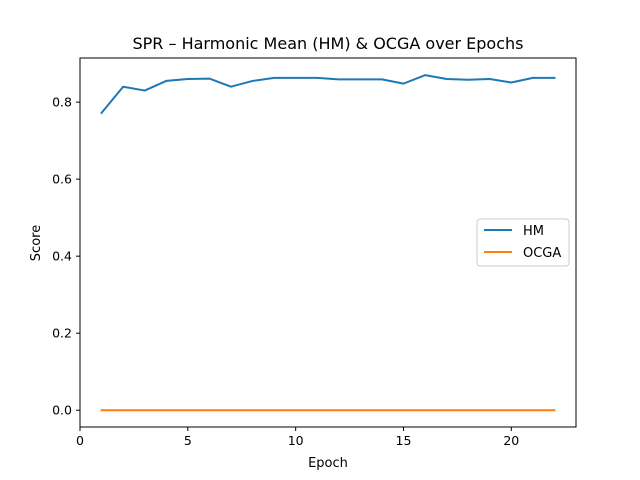 The image size is (640, 480). Describe the element at coordinates (523, 242) in the screenshot. I see `legend: HM OCGA` at that location.